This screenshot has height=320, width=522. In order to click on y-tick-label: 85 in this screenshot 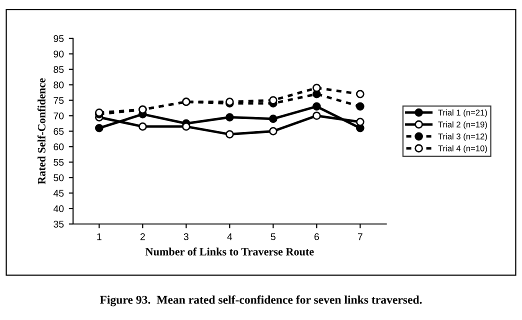, I will do `click(59, 69)`.